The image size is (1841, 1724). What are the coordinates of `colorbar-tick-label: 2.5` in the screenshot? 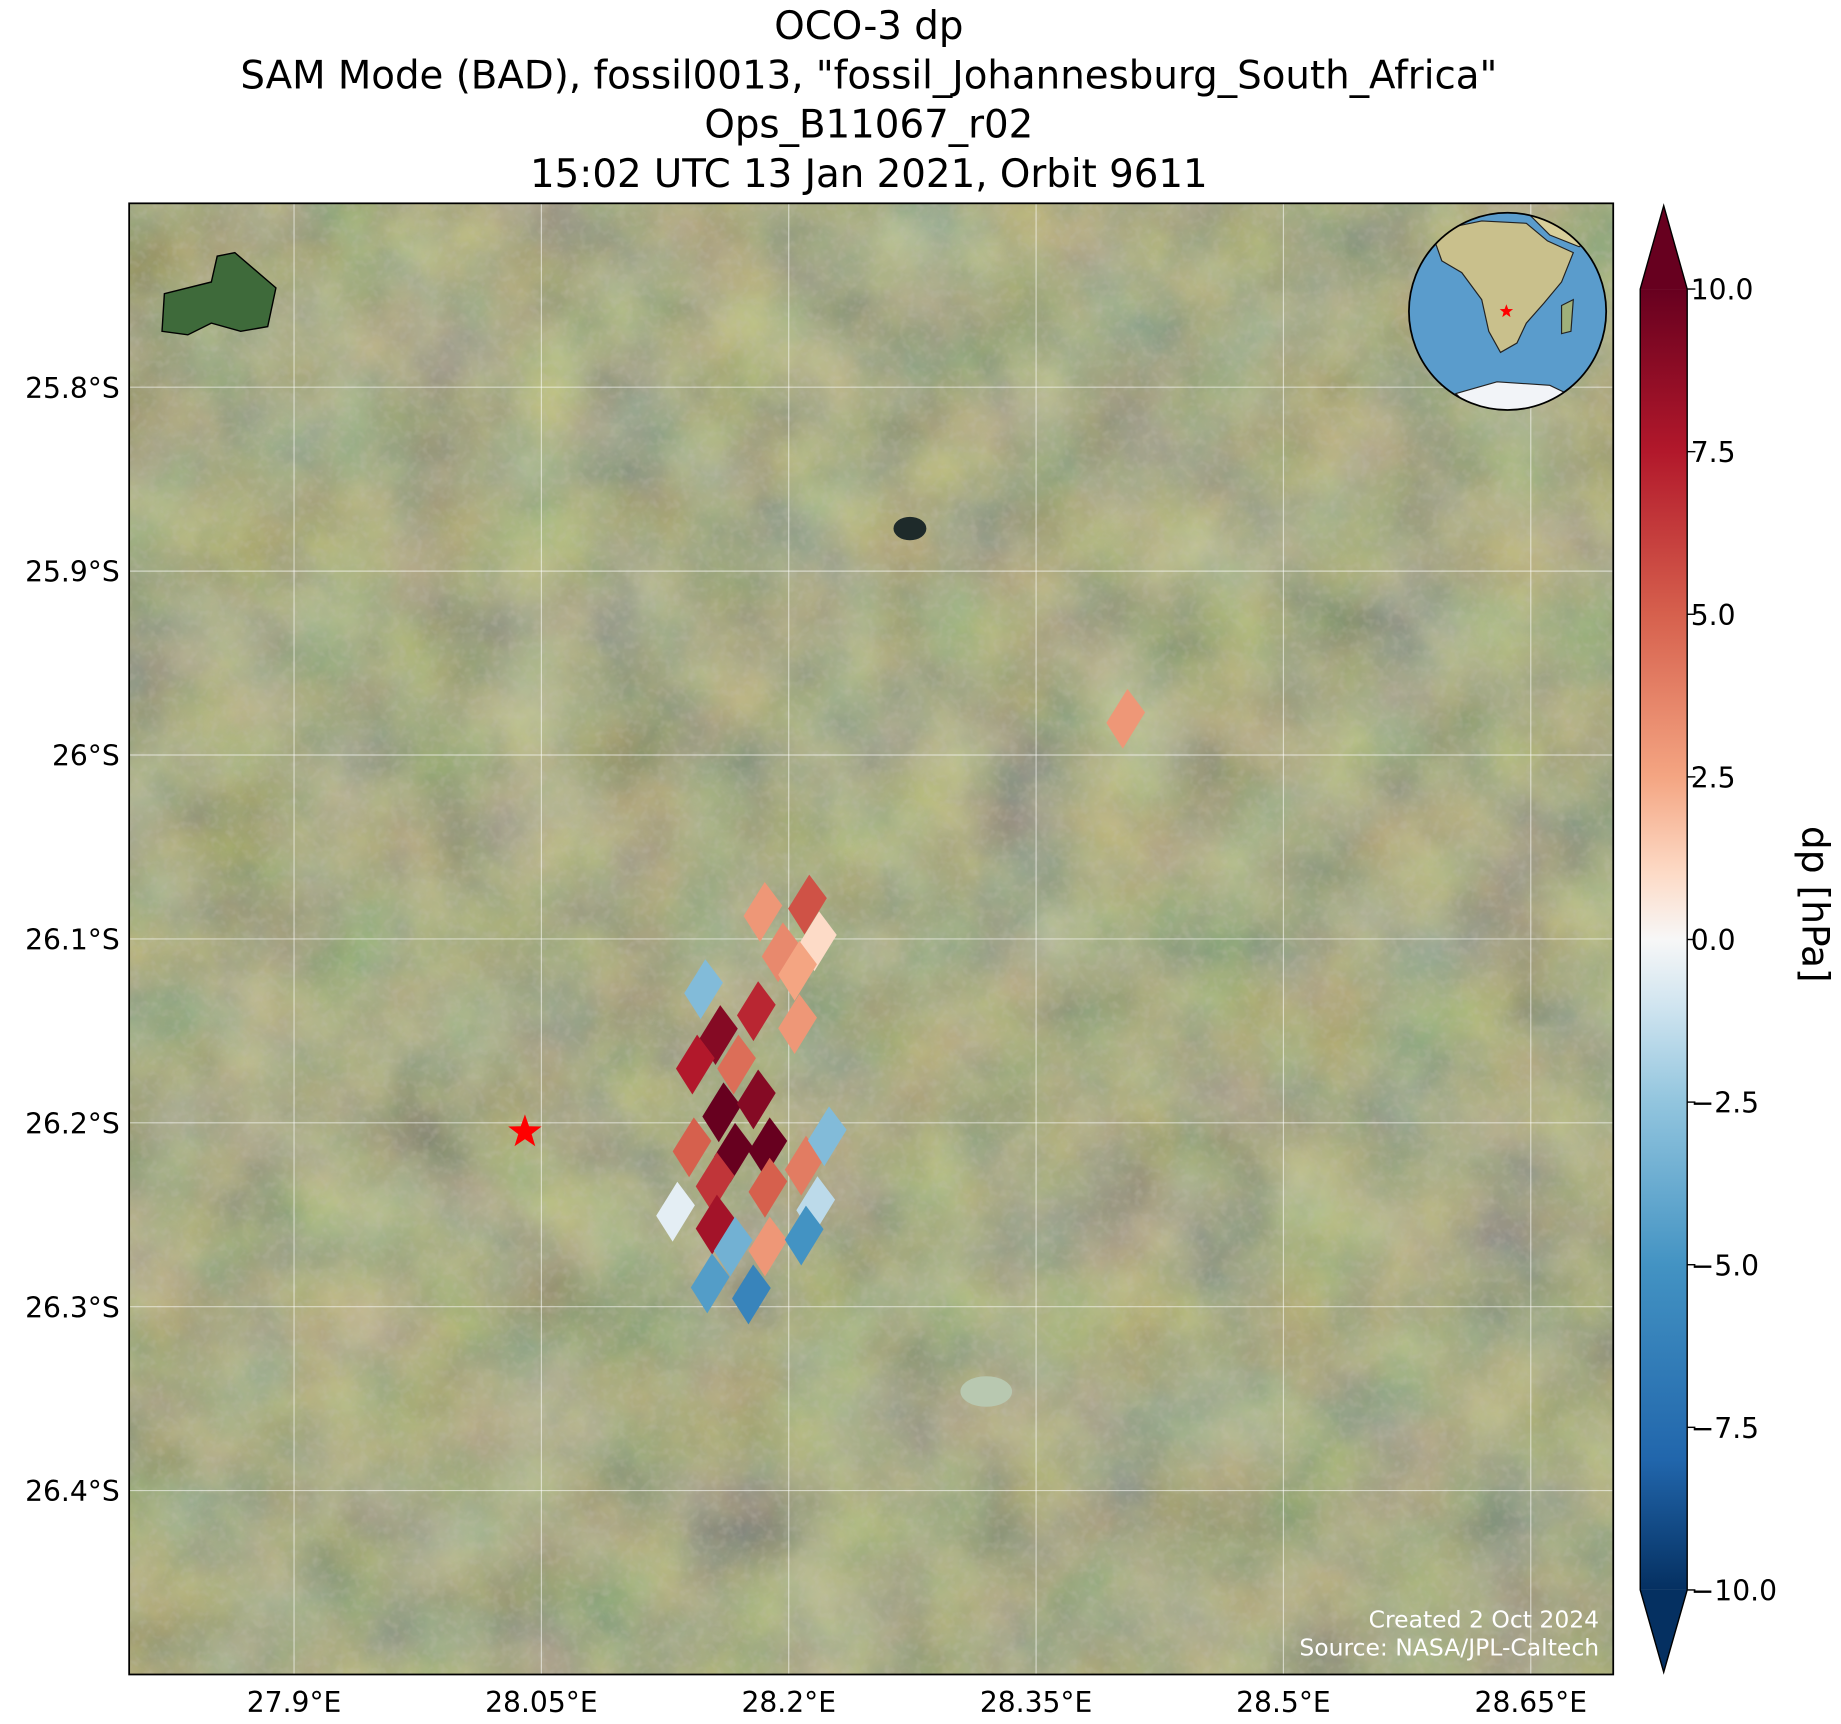 It's located at (1713, 777).